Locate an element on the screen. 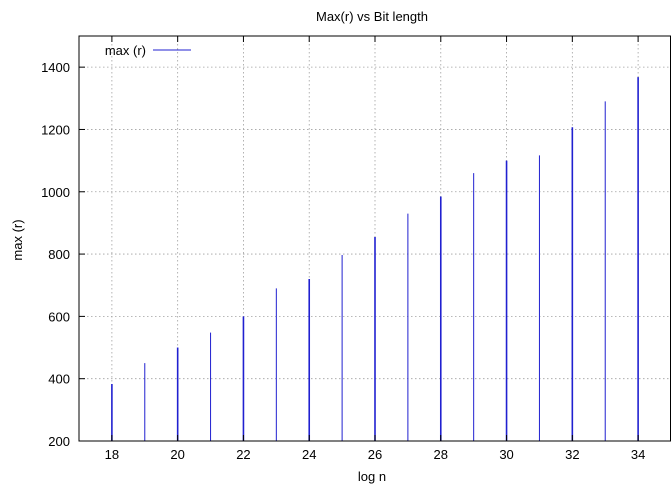 This screenshot has height=487, width=671. x-tick-label: 28 is located at coordinates (441, 454).